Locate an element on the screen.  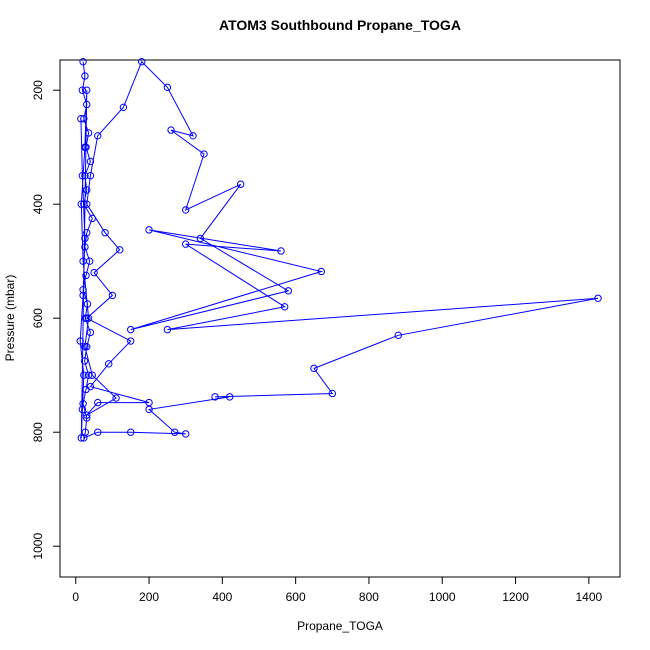
y-tick-label: 400 is located at coordinates (38, 204).